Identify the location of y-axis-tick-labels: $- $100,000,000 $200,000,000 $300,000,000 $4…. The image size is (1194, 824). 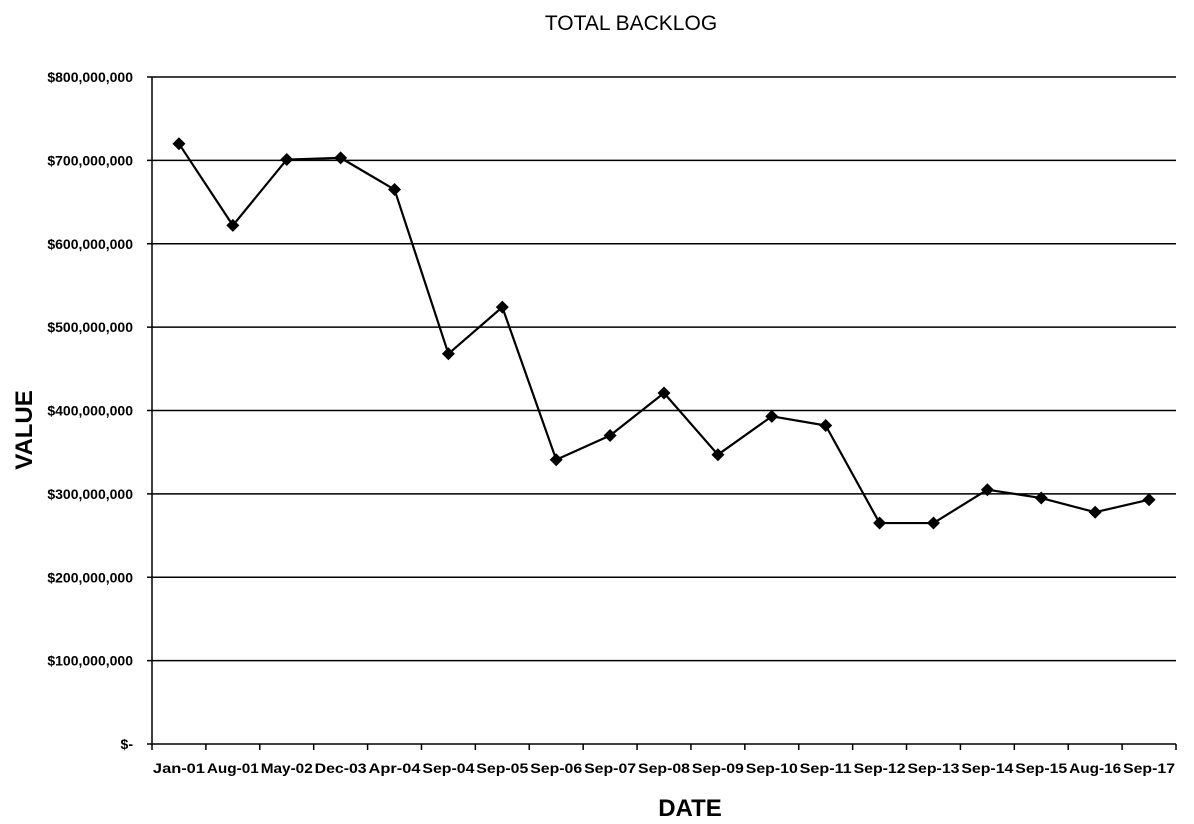
(90, 410).